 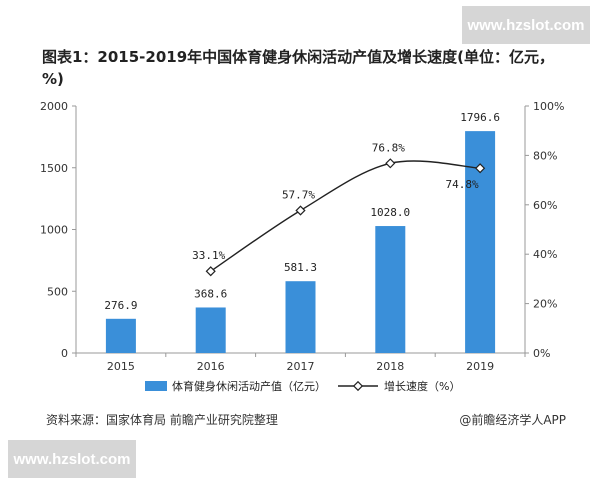 What do you see at coordinates (548, 106) in the screenshot?
I see `y-right-tick-label: 100%` at bounding box center [548, 106].